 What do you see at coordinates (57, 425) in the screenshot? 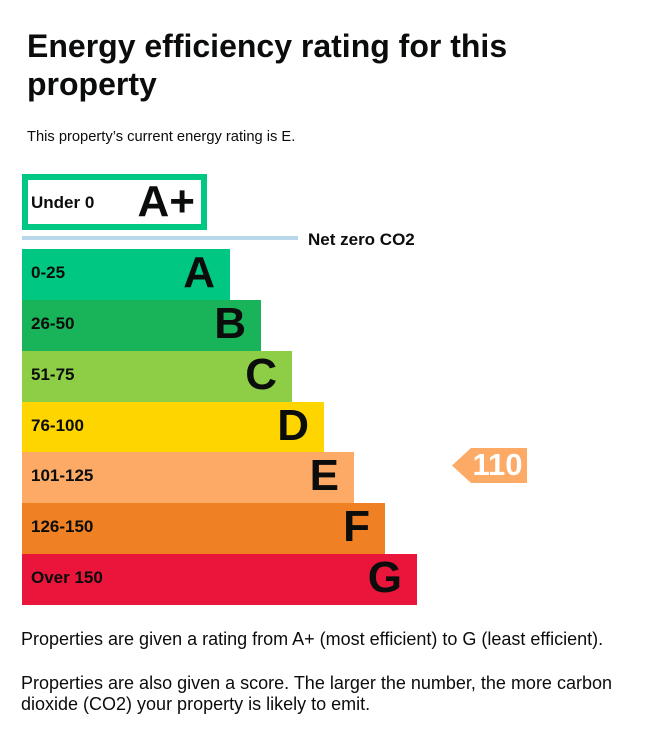
I see `band-d-range: 76-100` at bounding box center [57, 425].